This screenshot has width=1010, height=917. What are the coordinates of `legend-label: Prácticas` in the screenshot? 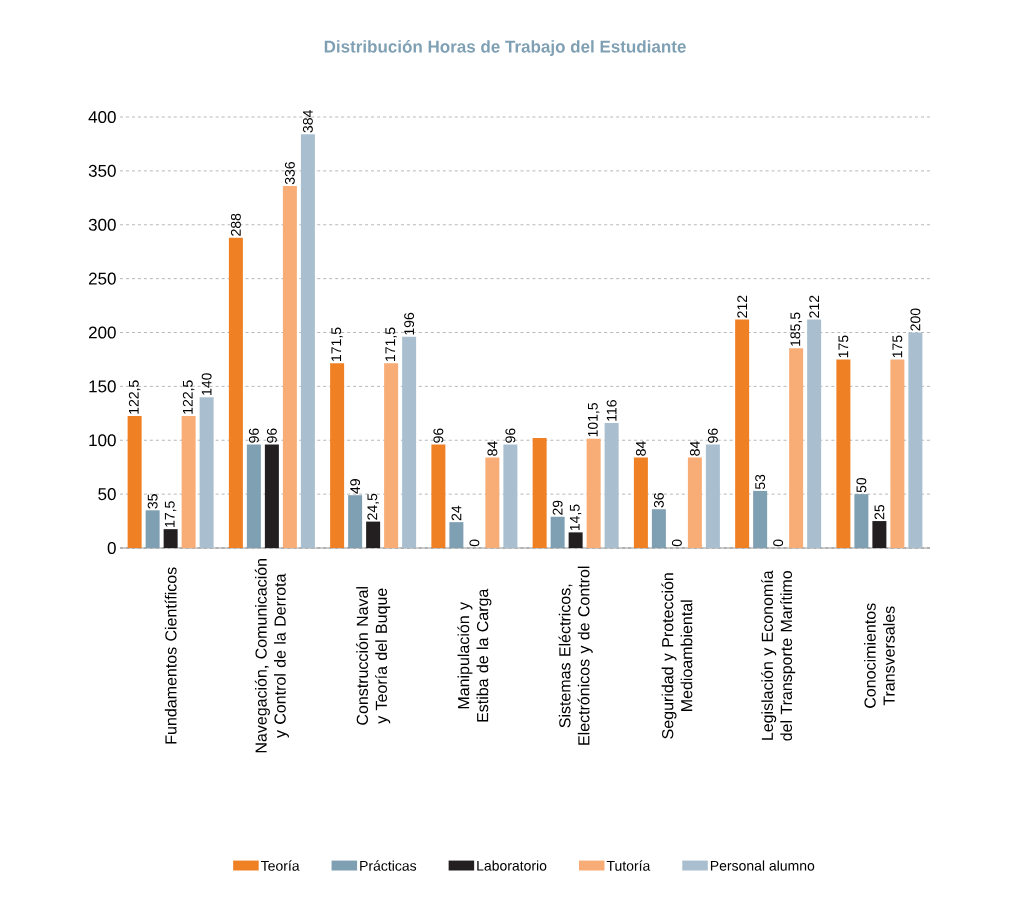 It's located at (388, 865).